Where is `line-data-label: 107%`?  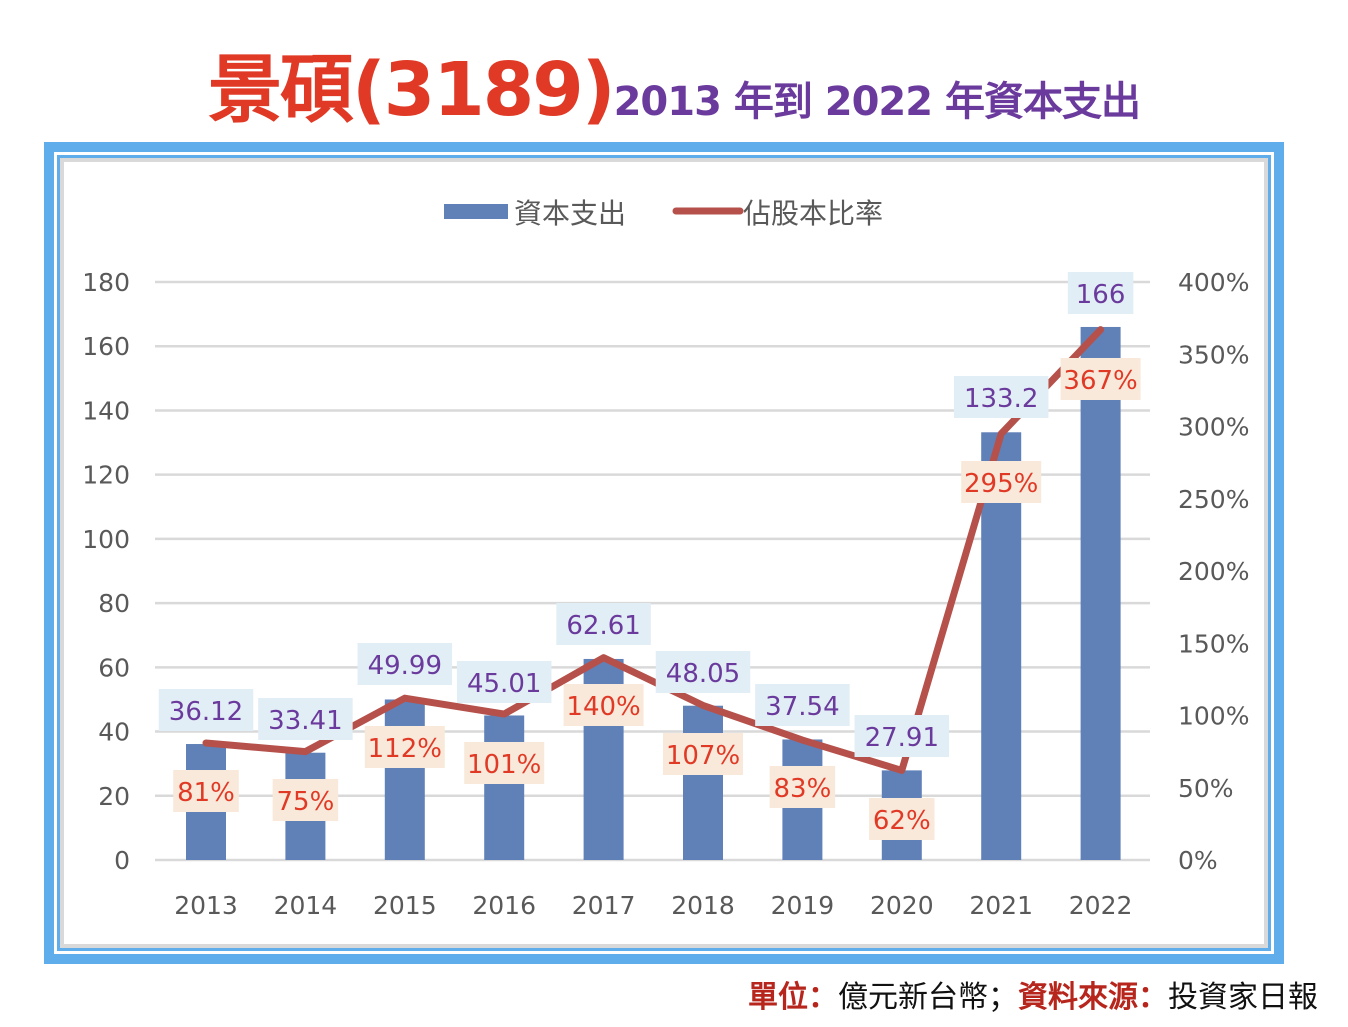
line-data-label: 107% is located at coordinates (703, 756).